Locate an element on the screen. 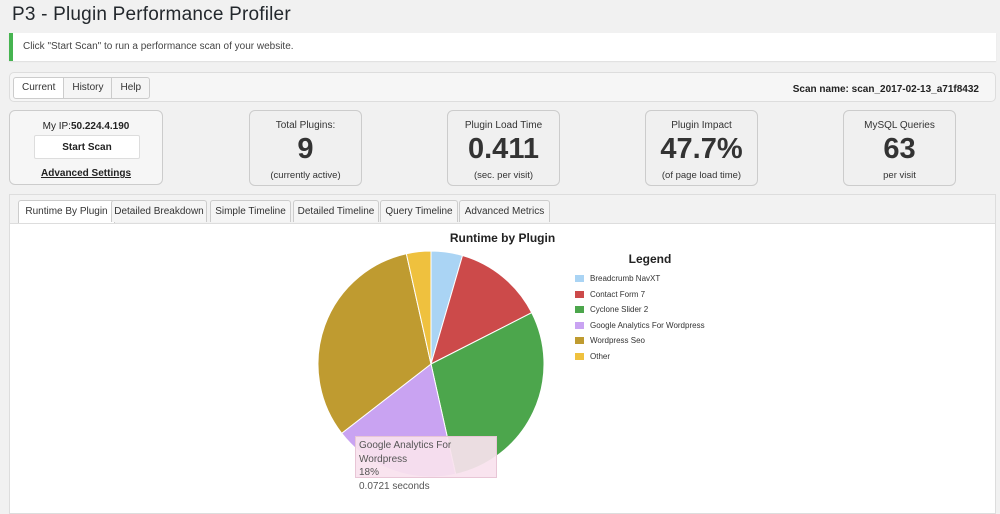 The image size is (1000, 514). stat-sub: (of page load time) is located at coordinates (701, 175).